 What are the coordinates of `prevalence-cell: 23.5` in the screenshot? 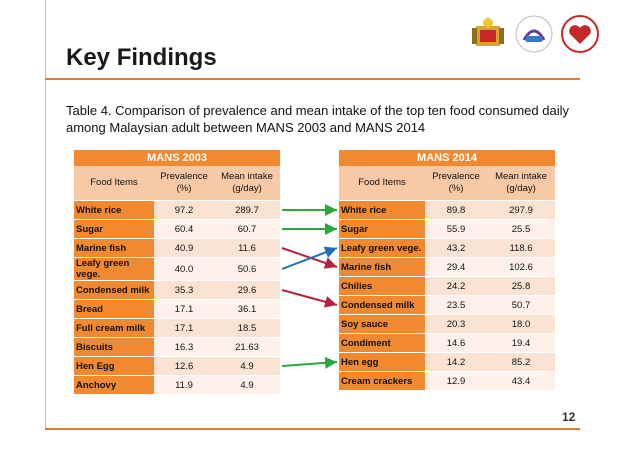 It's located at (456, 305).